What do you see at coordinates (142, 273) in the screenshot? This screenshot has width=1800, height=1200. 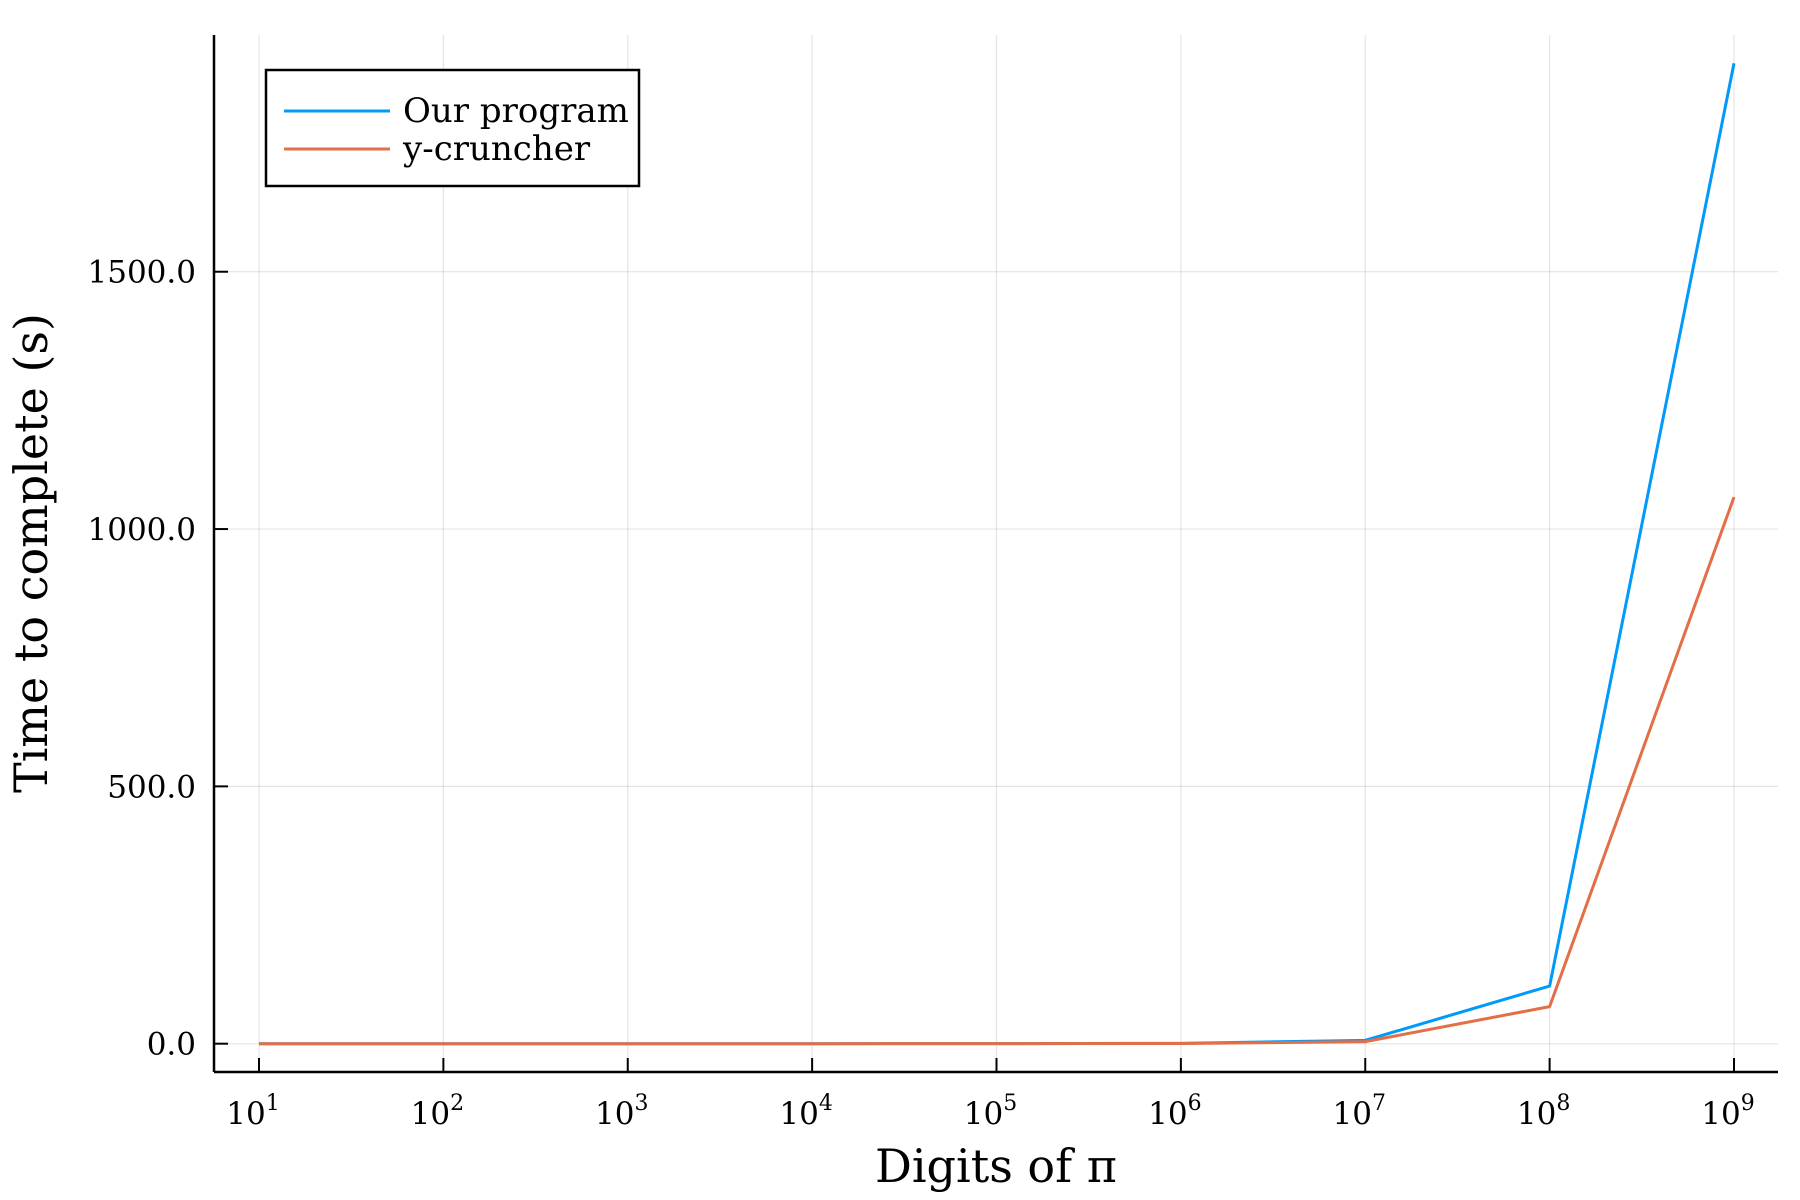 I see `y-tick-label: 1500.0` at bounding box center [142, 273].